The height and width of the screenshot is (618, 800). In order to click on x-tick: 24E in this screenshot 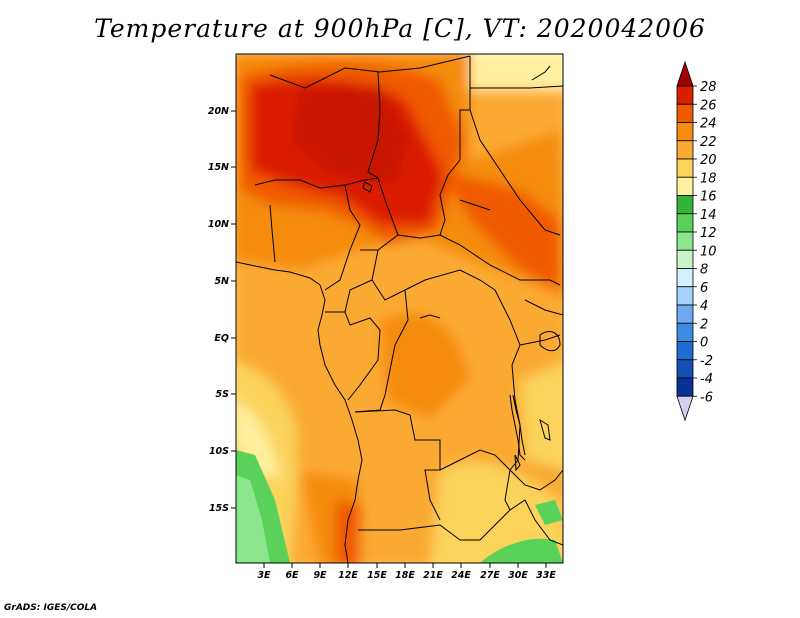, I will do `click(461, 572)`.